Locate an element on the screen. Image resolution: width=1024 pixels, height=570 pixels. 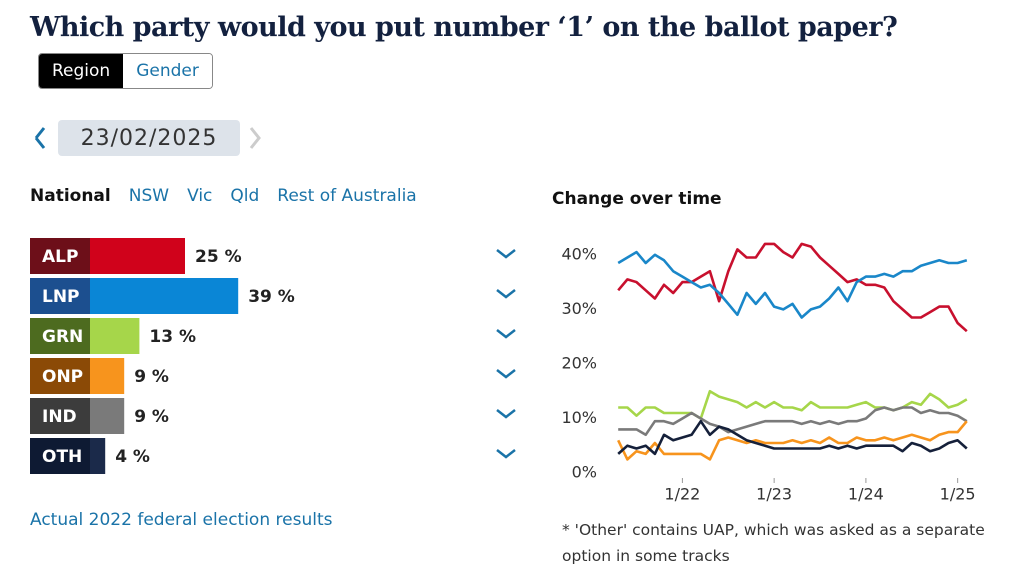
bar-category: OTH is located at coordinates (62, 457).